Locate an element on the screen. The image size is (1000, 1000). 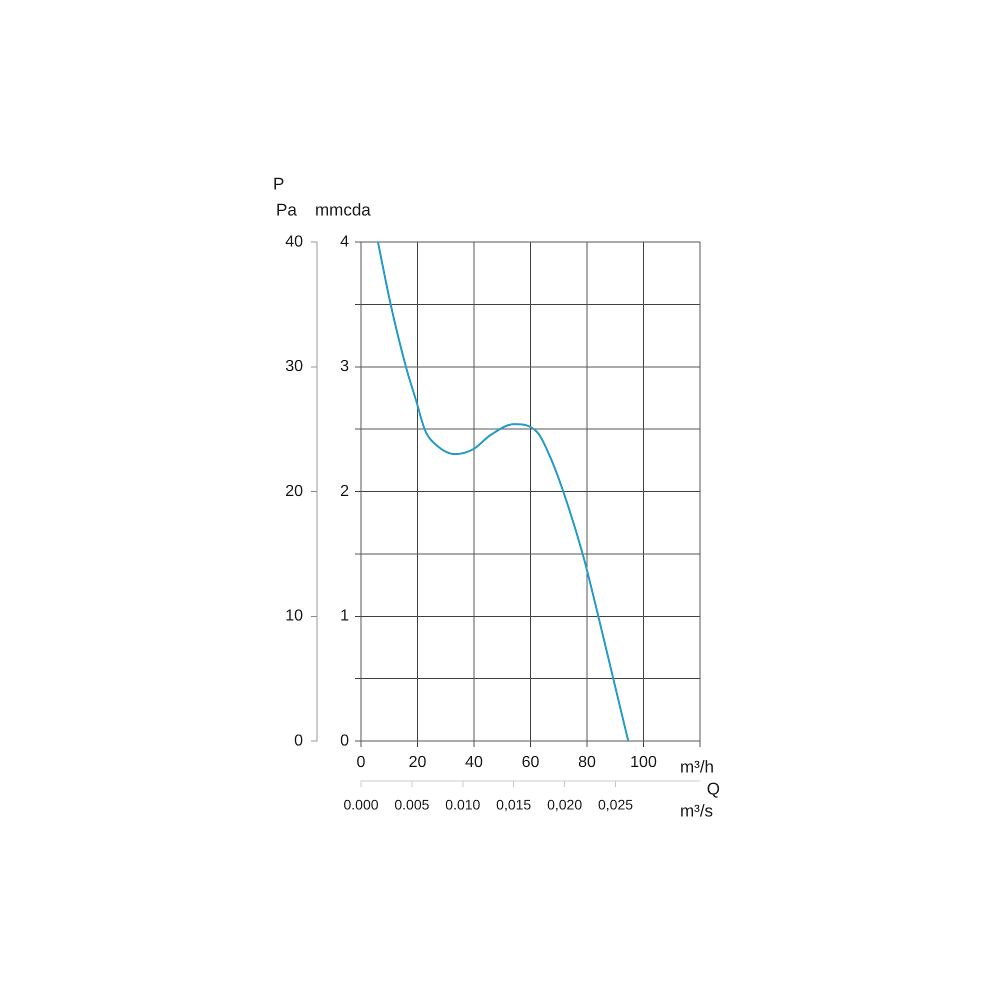
x-tick-label: 0 is located at coordinates (361, 763).